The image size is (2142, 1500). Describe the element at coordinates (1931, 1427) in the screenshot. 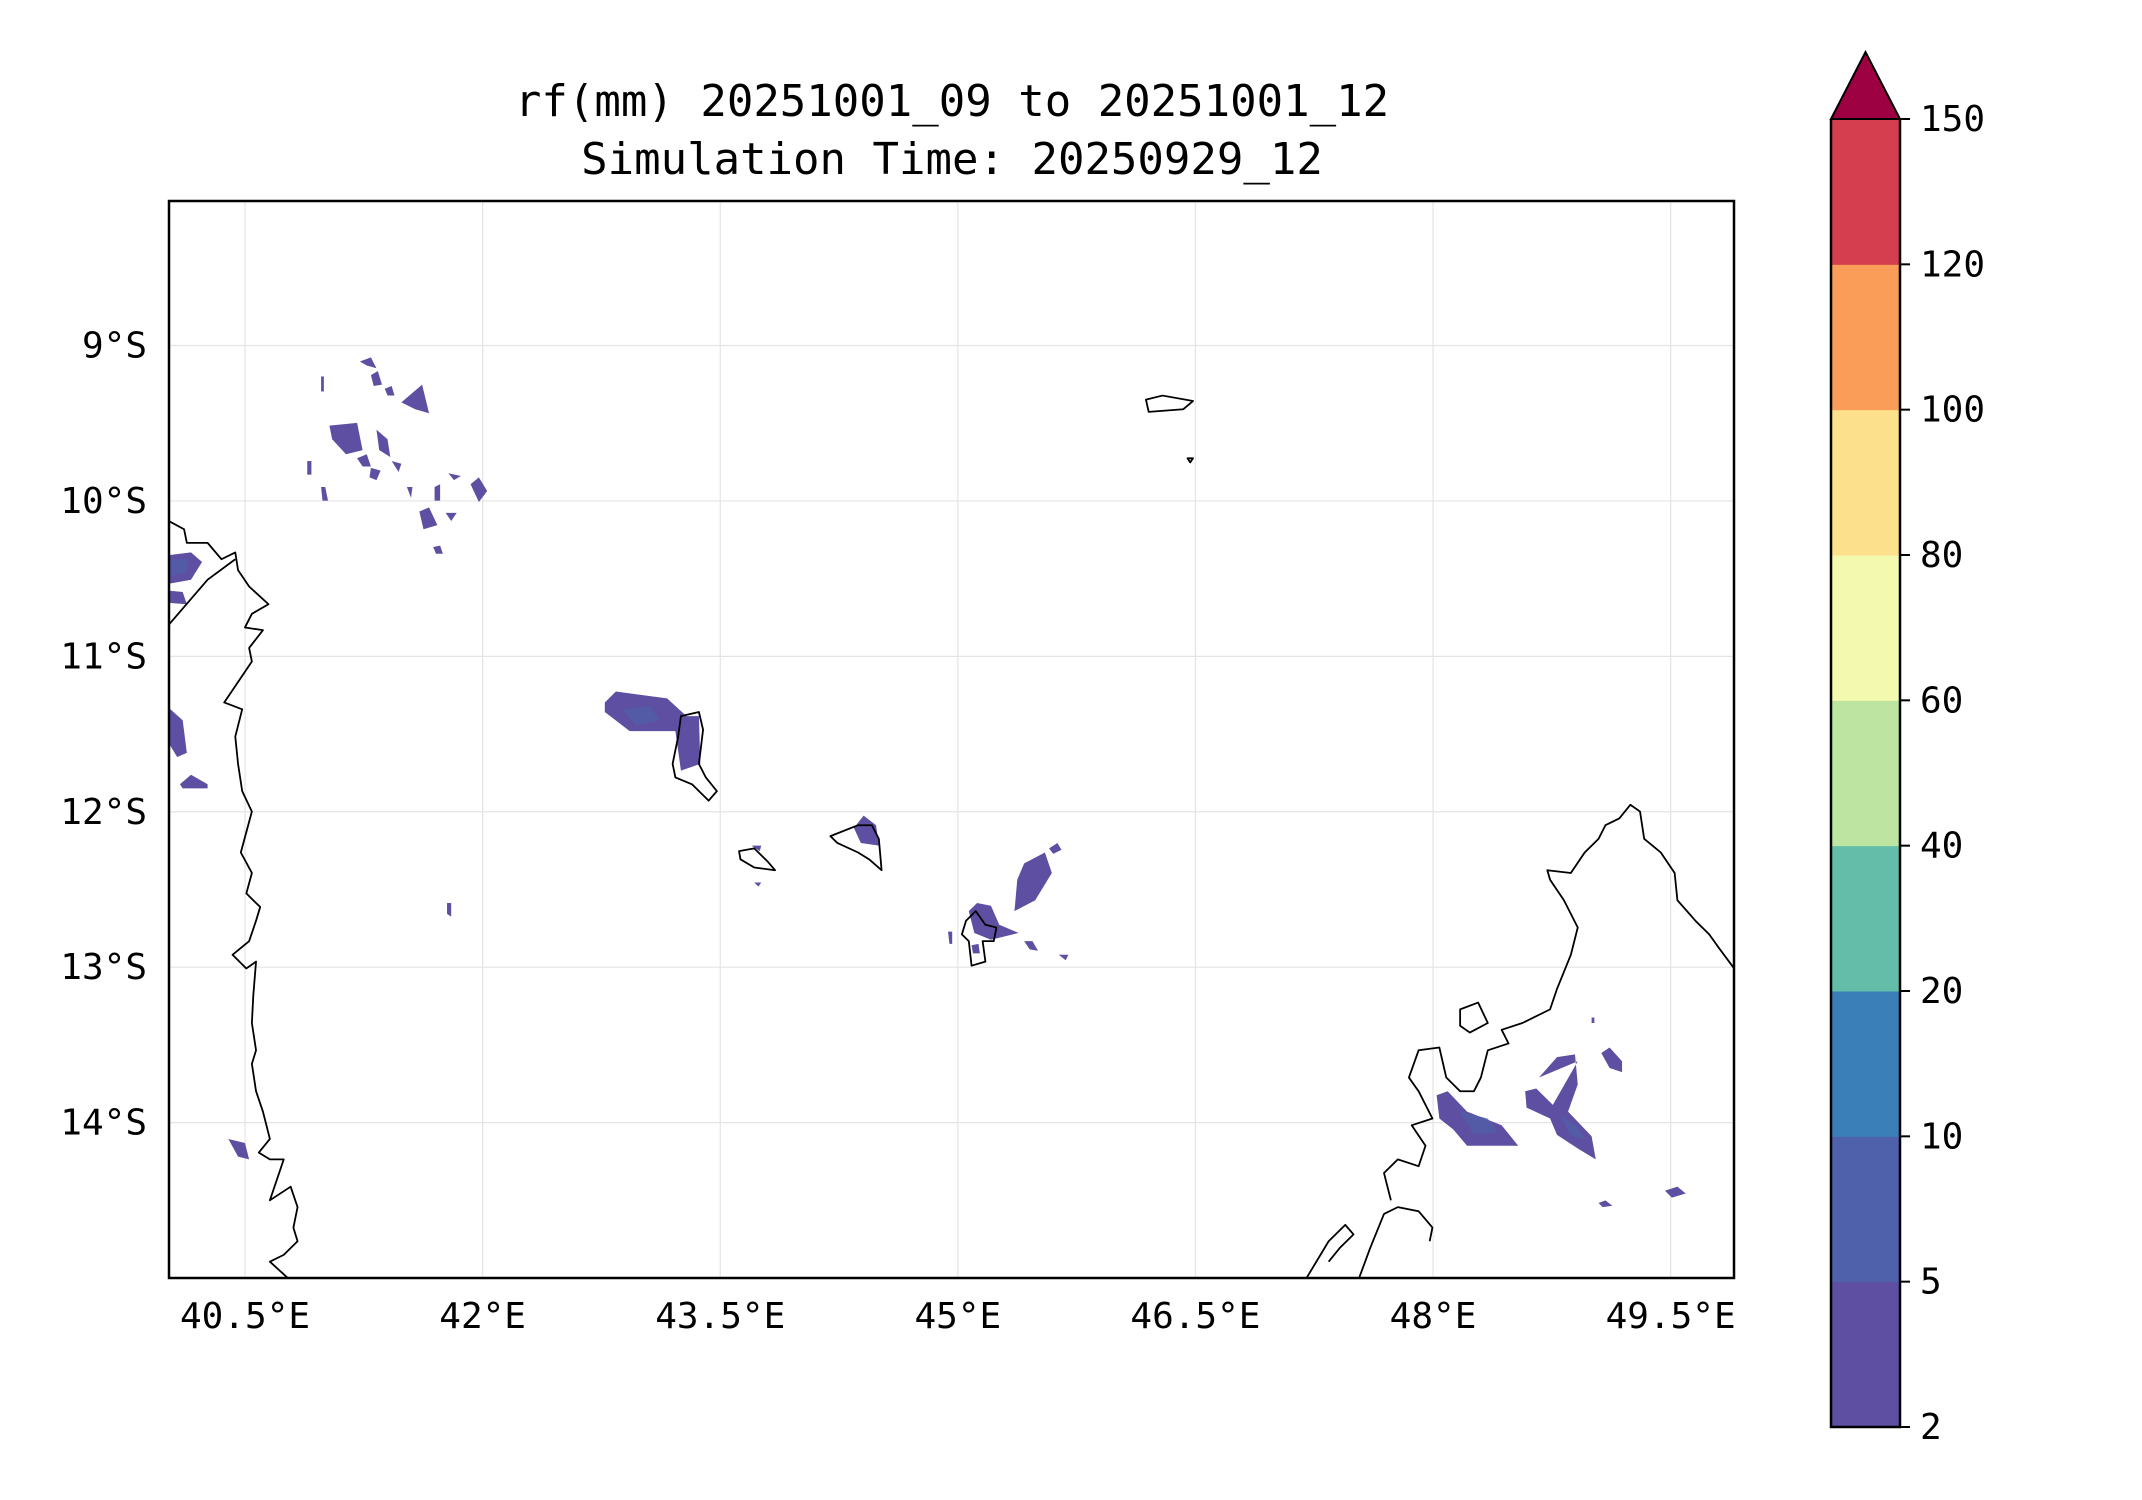

I see `colorbar-tick-label: 2` at that location.